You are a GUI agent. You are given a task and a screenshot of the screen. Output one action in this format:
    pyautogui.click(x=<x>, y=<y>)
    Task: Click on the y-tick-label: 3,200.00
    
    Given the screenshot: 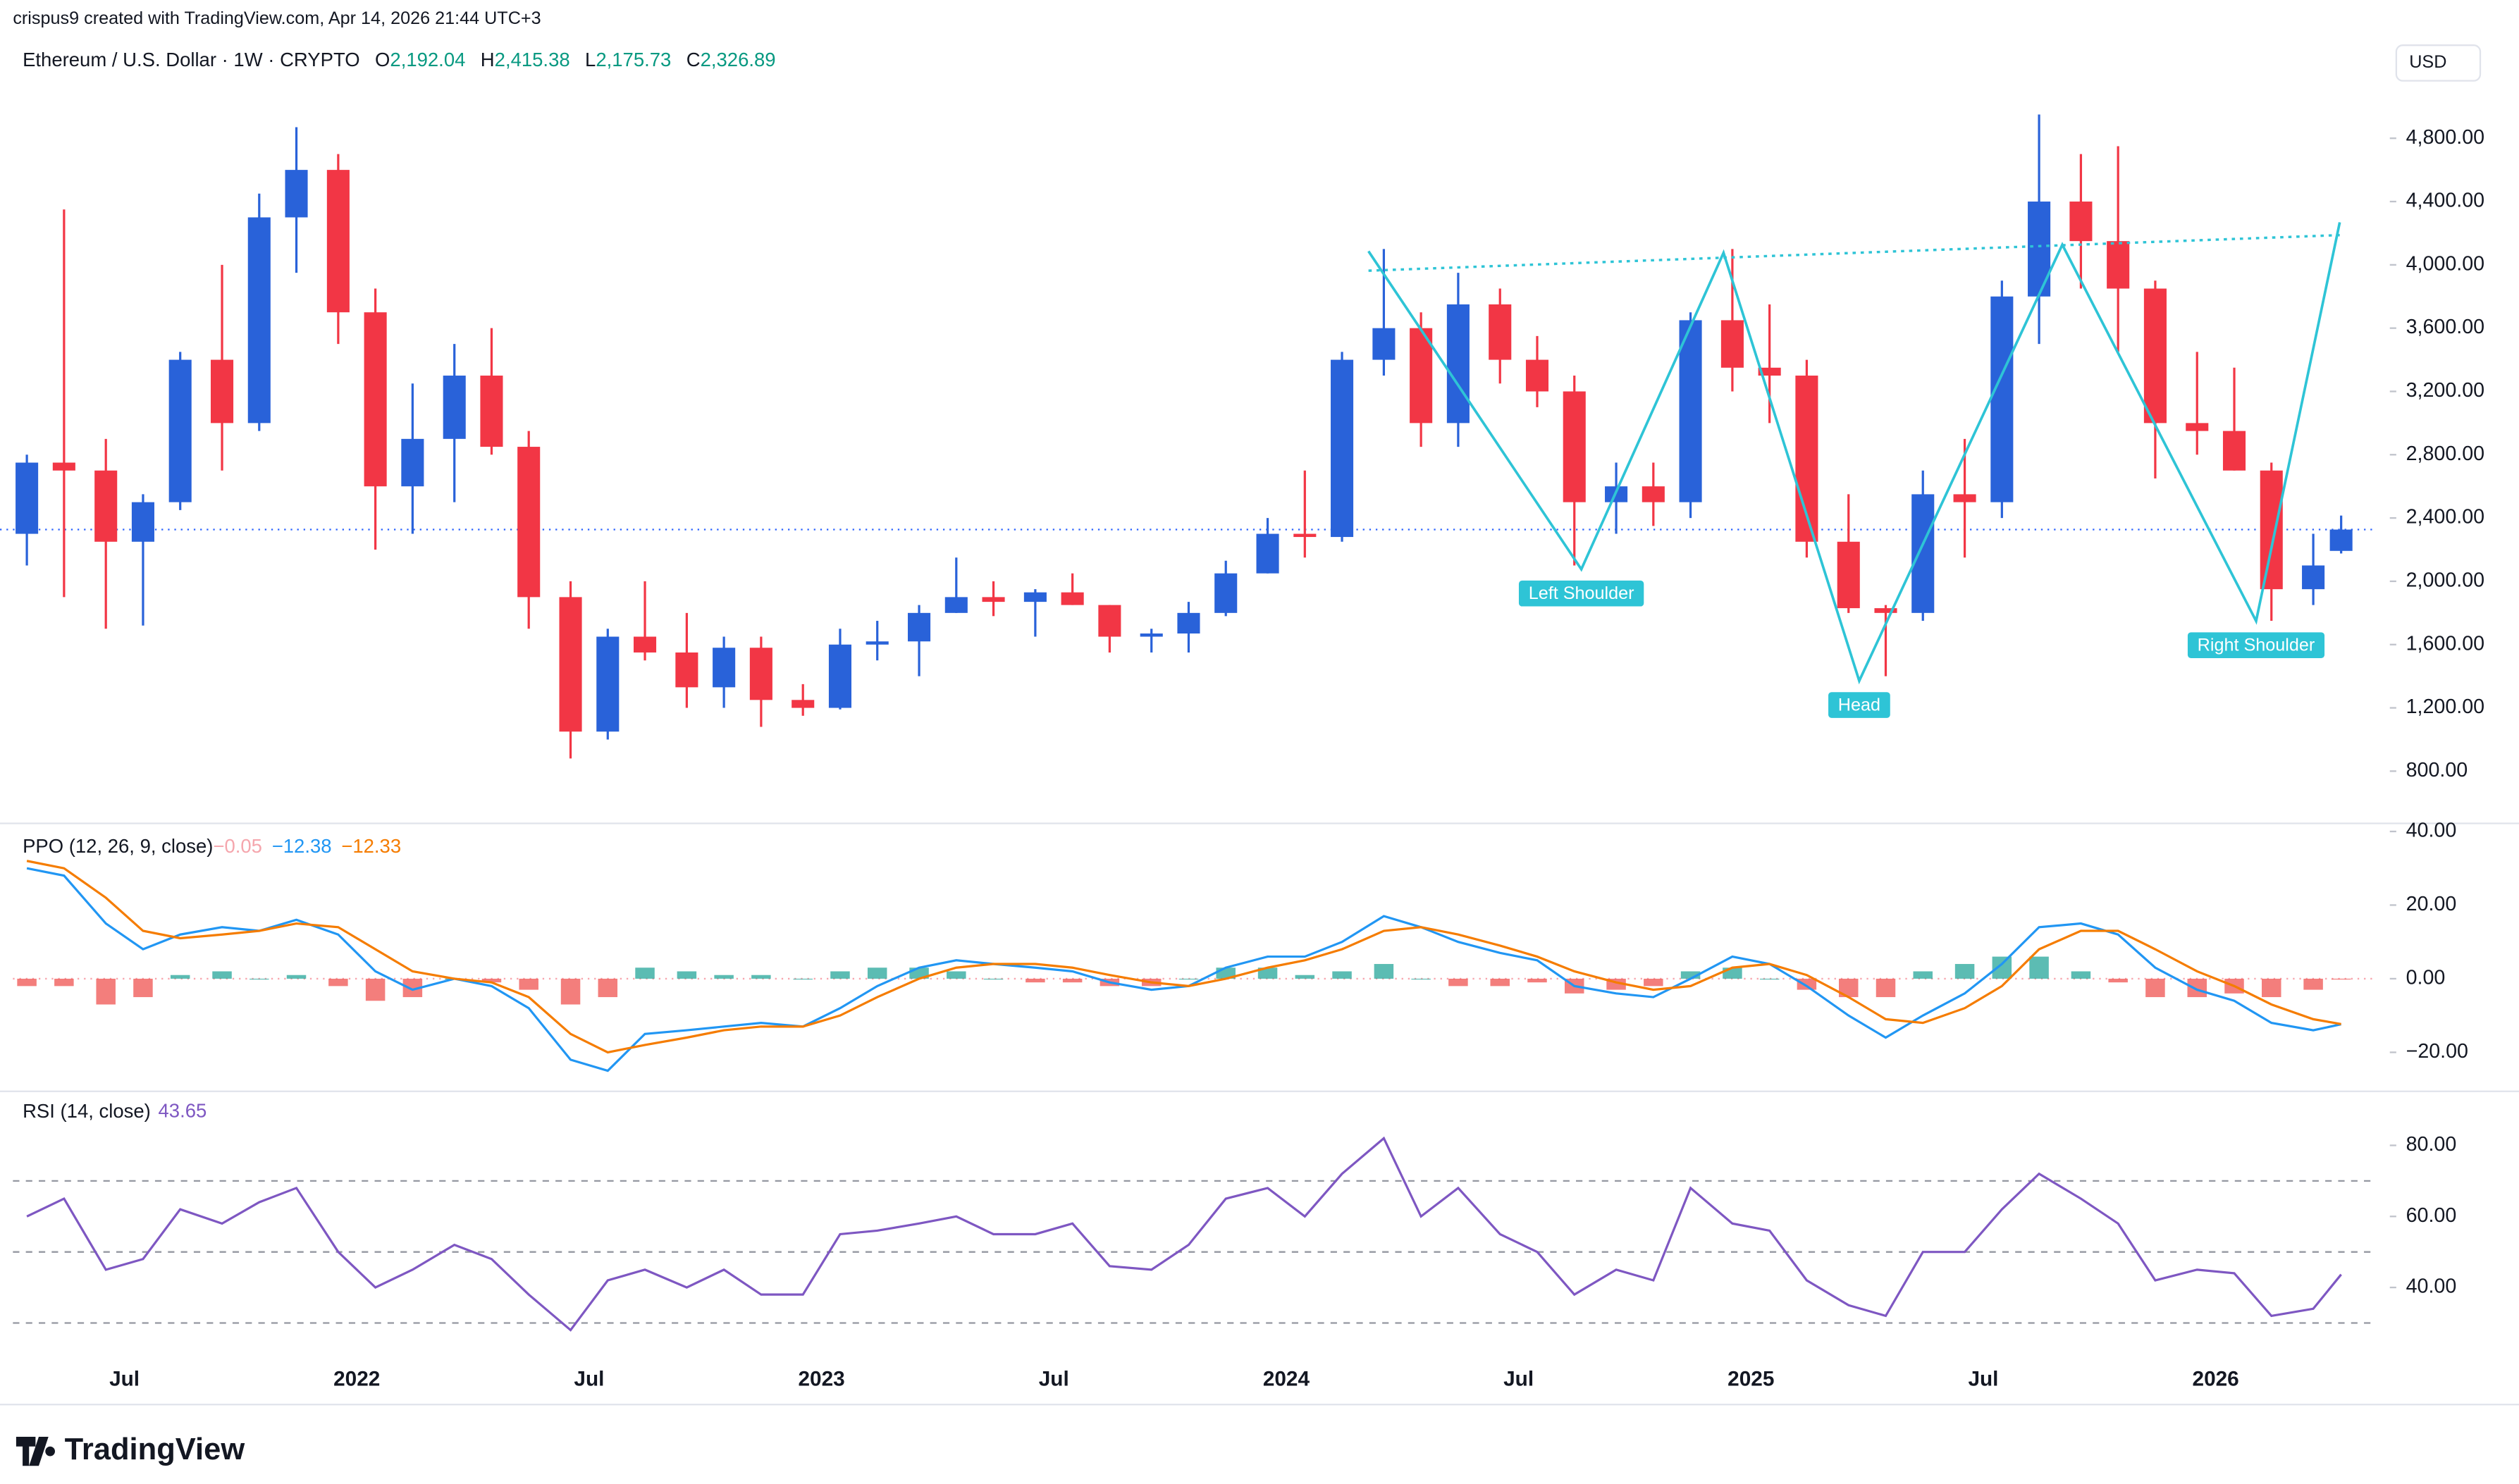 What is the action you would take?
    pyautogui.click(x=2445, y=390)
    